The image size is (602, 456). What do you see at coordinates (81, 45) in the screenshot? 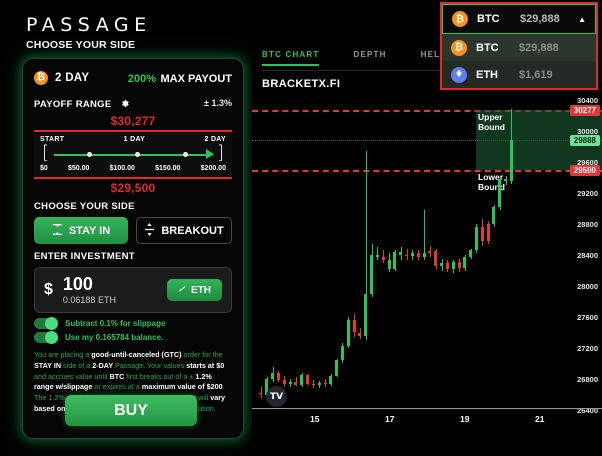
I see `brand-subtitle: CHOOSE YOUR SIDE` at bounding box center [81, 45].